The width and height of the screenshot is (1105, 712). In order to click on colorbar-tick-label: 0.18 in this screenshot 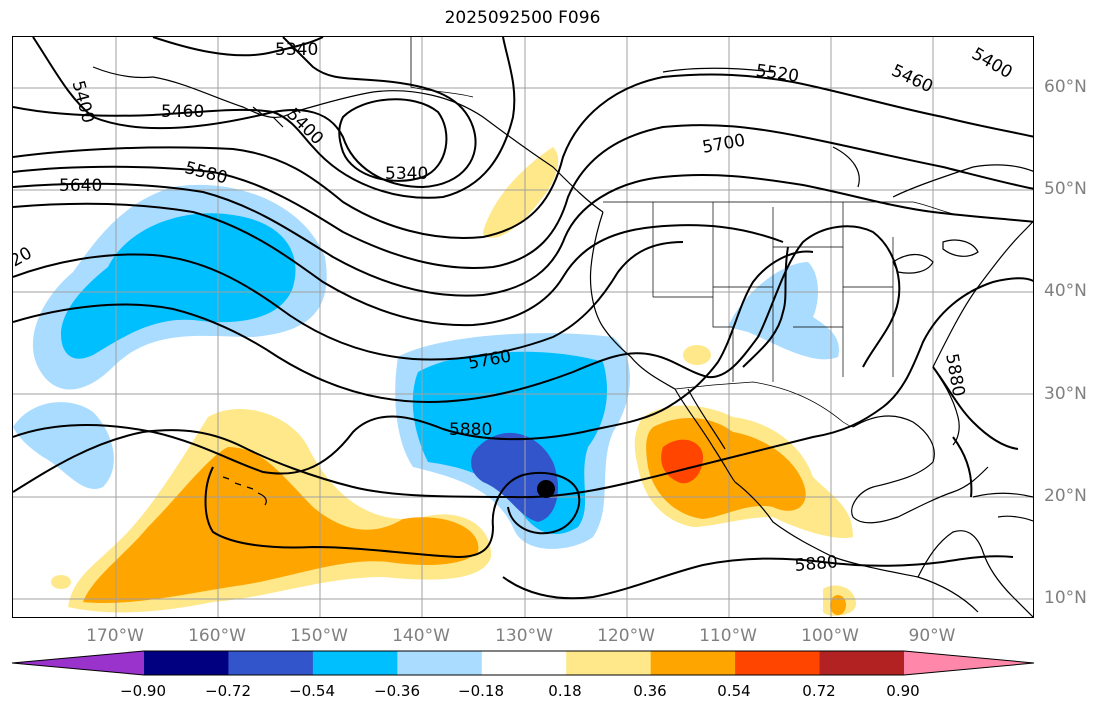, I will do `click(565, 691)`.